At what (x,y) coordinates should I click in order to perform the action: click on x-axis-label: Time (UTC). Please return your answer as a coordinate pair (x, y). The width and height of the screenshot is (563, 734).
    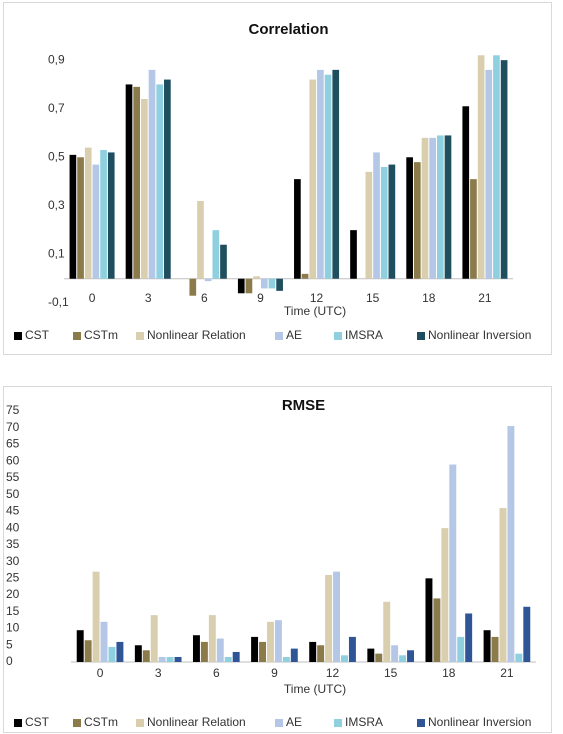
    Looking at the image, I should click on (315, 689).